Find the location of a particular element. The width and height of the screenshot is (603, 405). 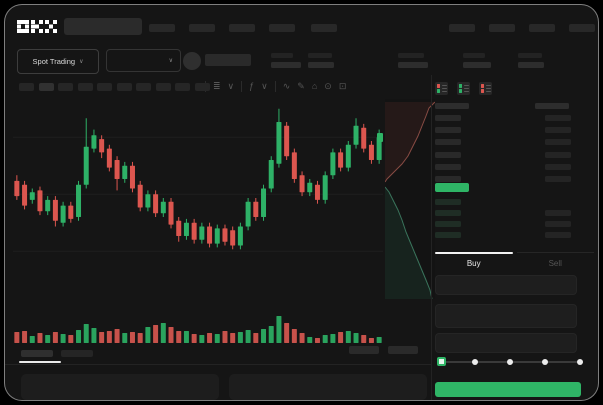

snapshot-icon: ⌂ is located at coordinates (314, 86).